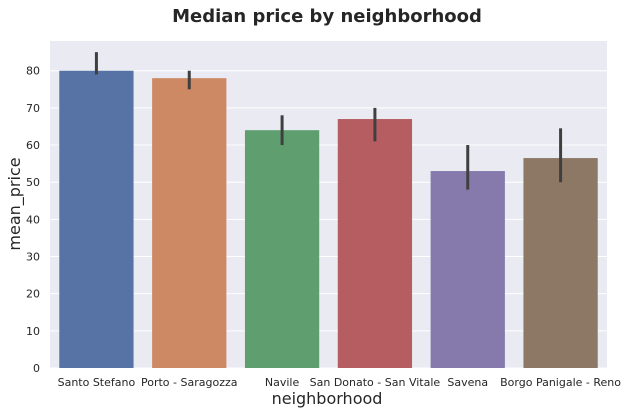 The image size is (622, 417). What do you see at coordinates (33, 145) in the screenshot?
I see `y-tick-label: 60` at bounding box center [33, 145].